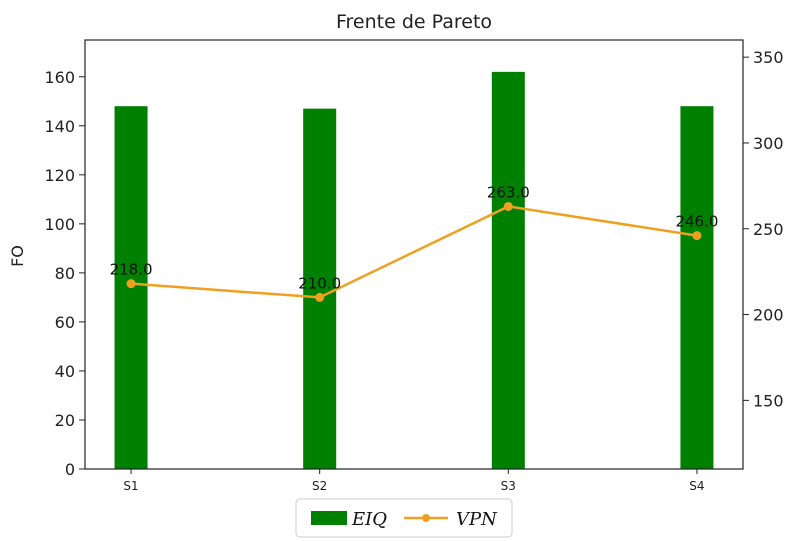 The width and height of the screenshot is (791, 541). I want to click on vpn-line, so click(414, 252).